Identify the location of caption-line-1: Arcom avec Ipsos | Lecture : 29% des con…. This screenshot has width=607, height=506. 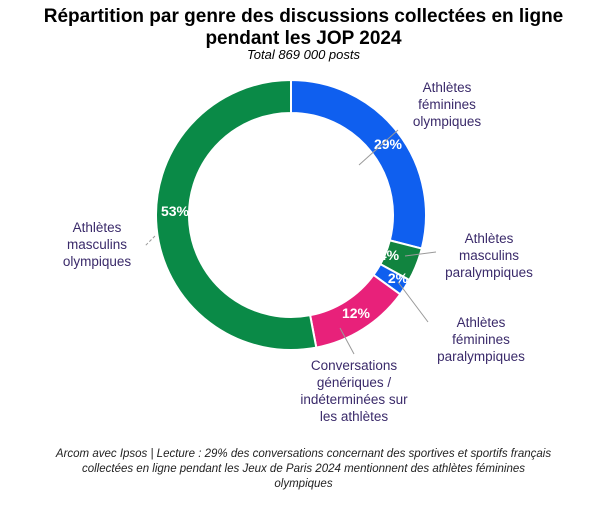
(303, 454).